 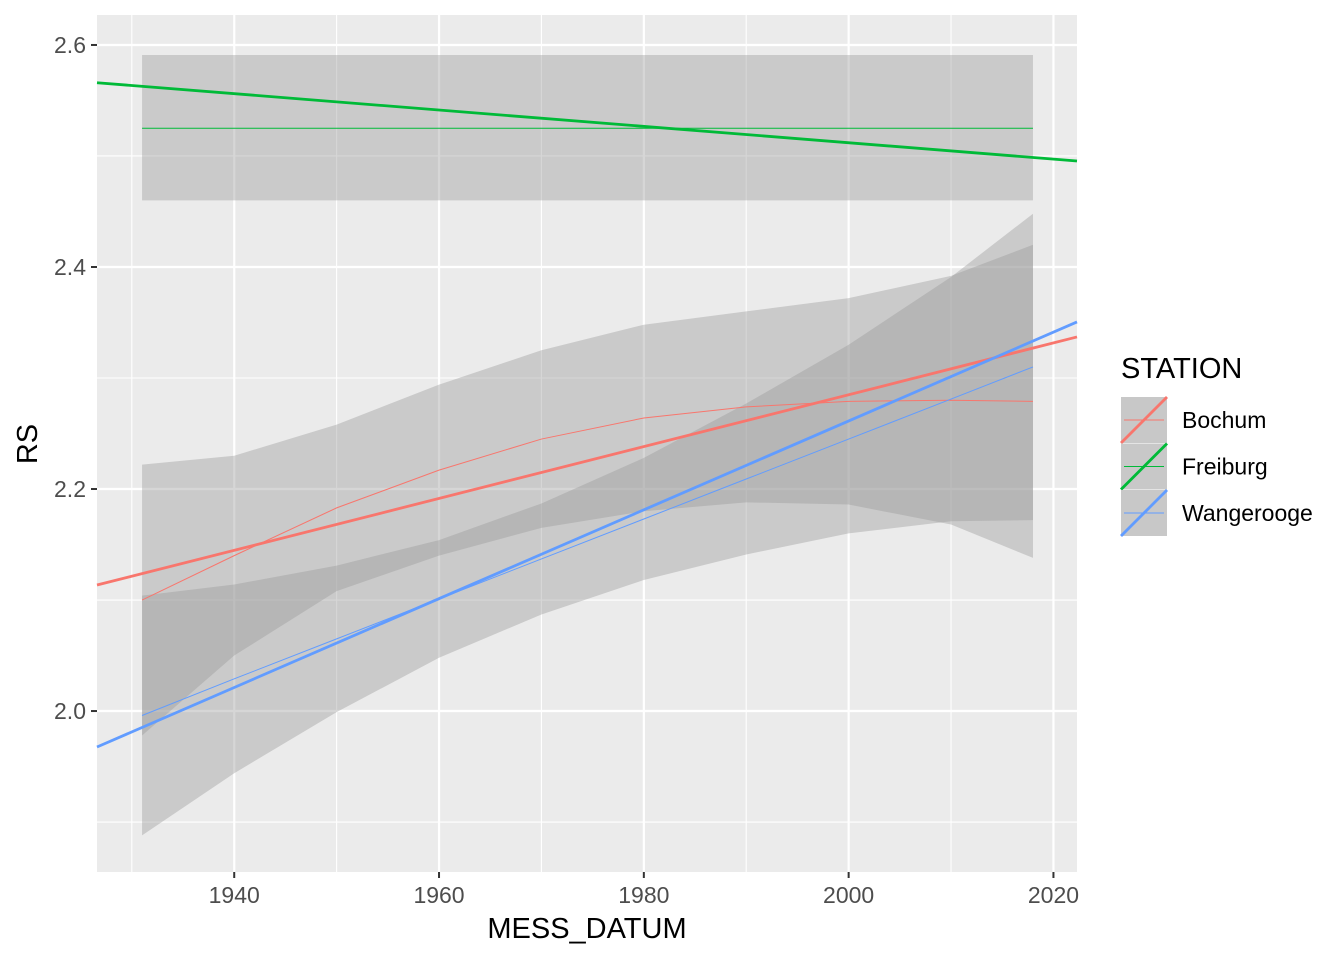 I want to click on y-tick-label: 2.4, so click(x=70, y=267).